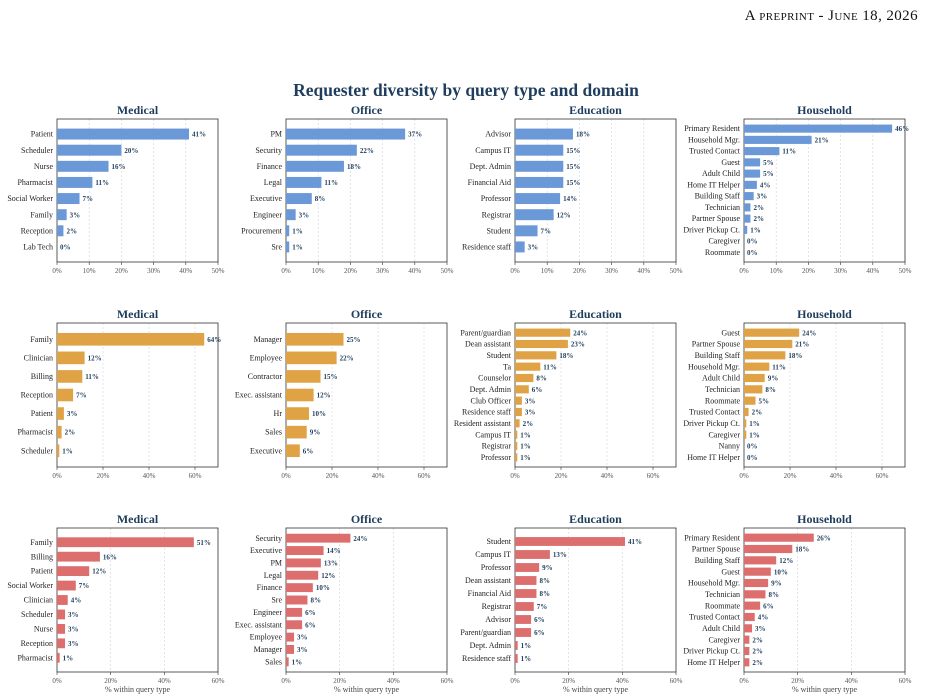 This screenshot has height=700, width=932. What do you see at coordinates (824, 395) in the screenshot?
I see `plot-frame` at bounding box center [824, 395].